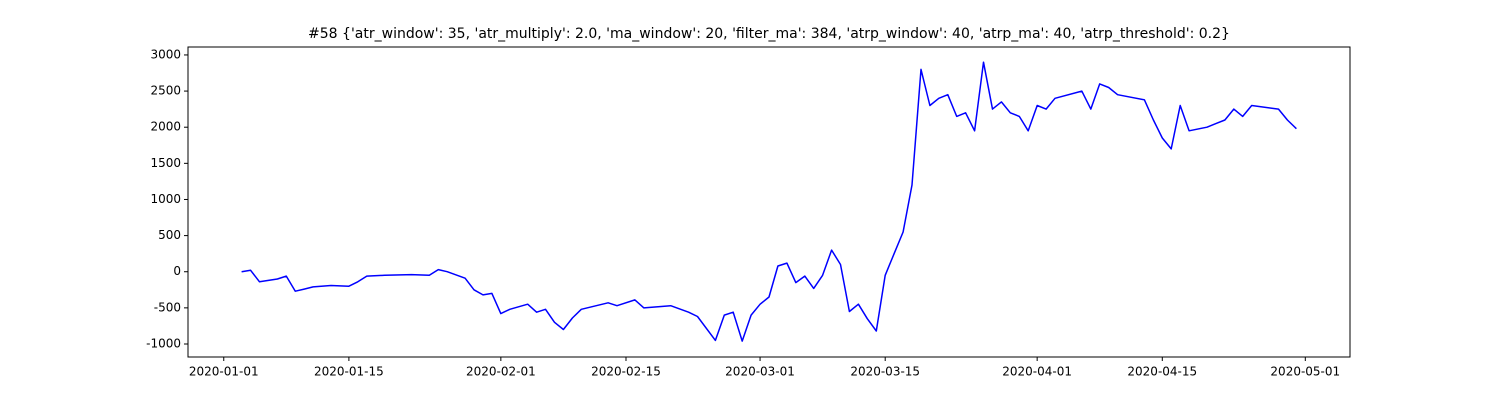 The image size is (1500, 400). What do you see at coordinates (626, 372) in the screenshot?
I see `x-tick-label: 2020-02-15` at bounding box center [626, 372].